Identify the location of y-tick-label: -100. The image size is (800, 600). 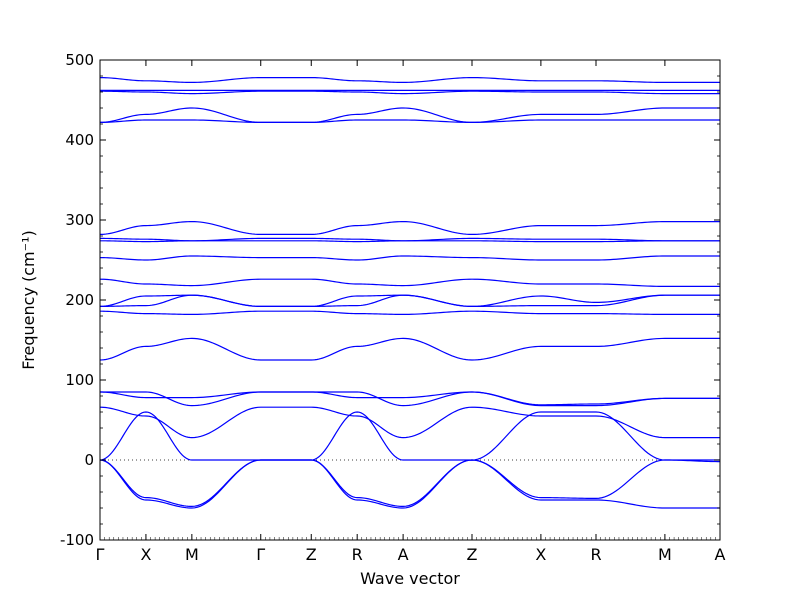
(77, 540).